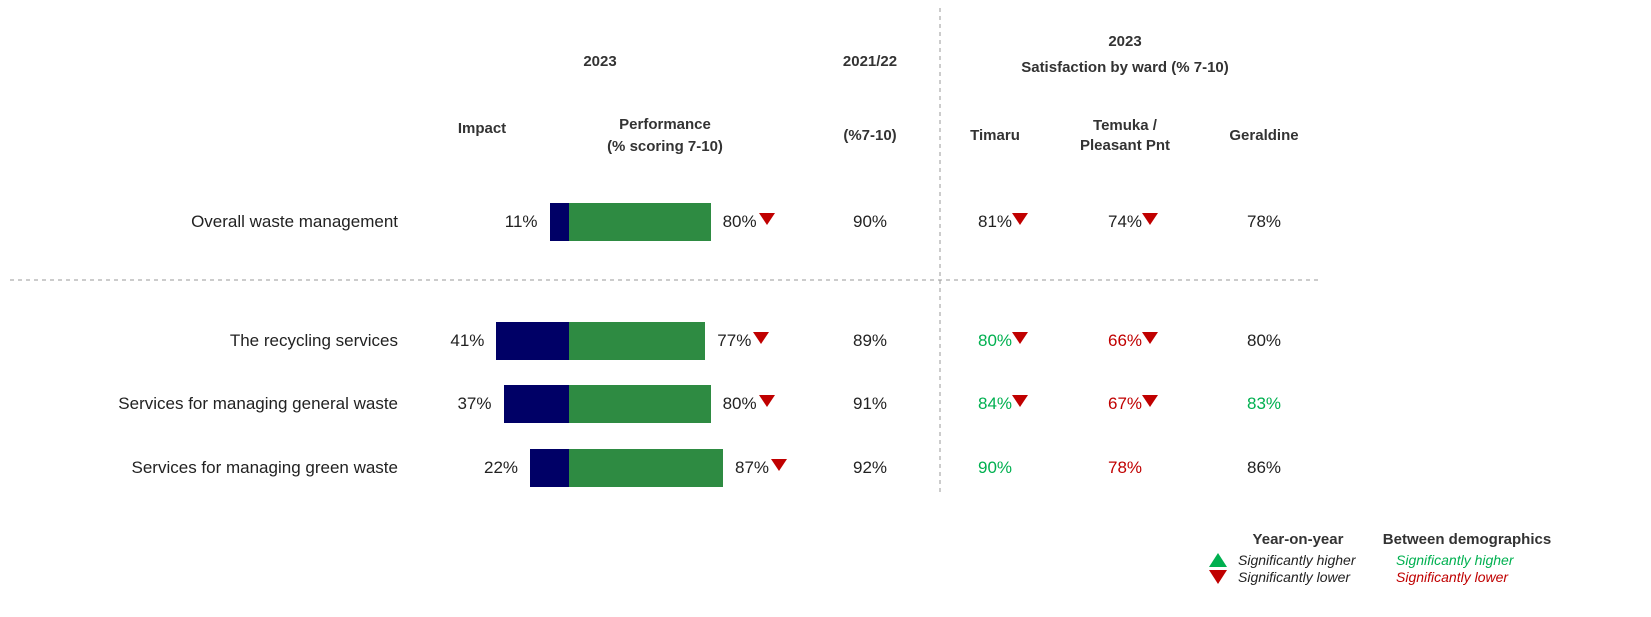  Describe the element at coordinates (870, 403) in the screenshot. I see `prior-value: 91%` at that location.